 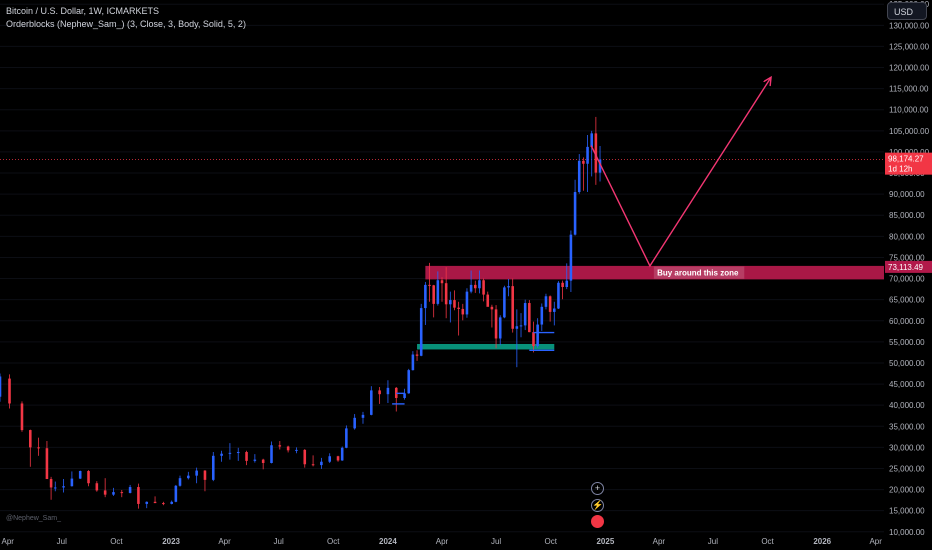 I want to click on current-price-tag, so click(x=908, y=163).